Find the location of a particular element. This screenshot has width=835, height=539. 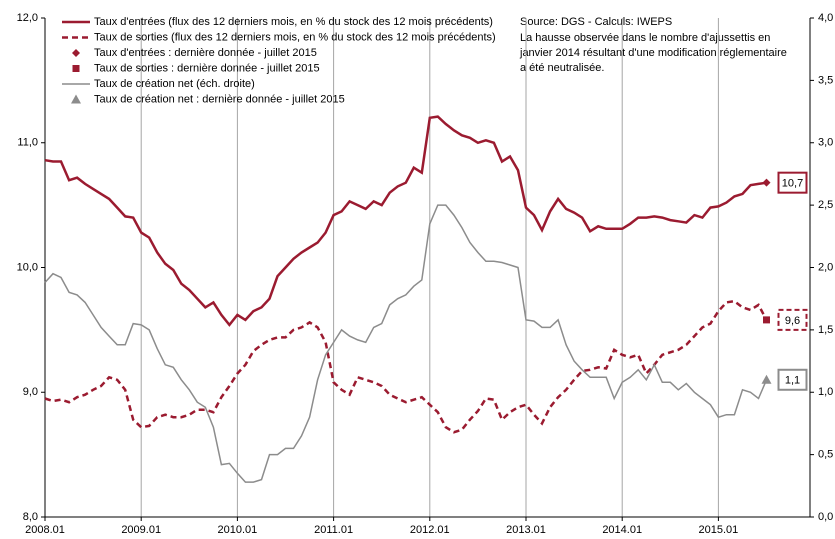

source: Source: DGS - Calculs: IWEPS is located at coordinates (596, 22).